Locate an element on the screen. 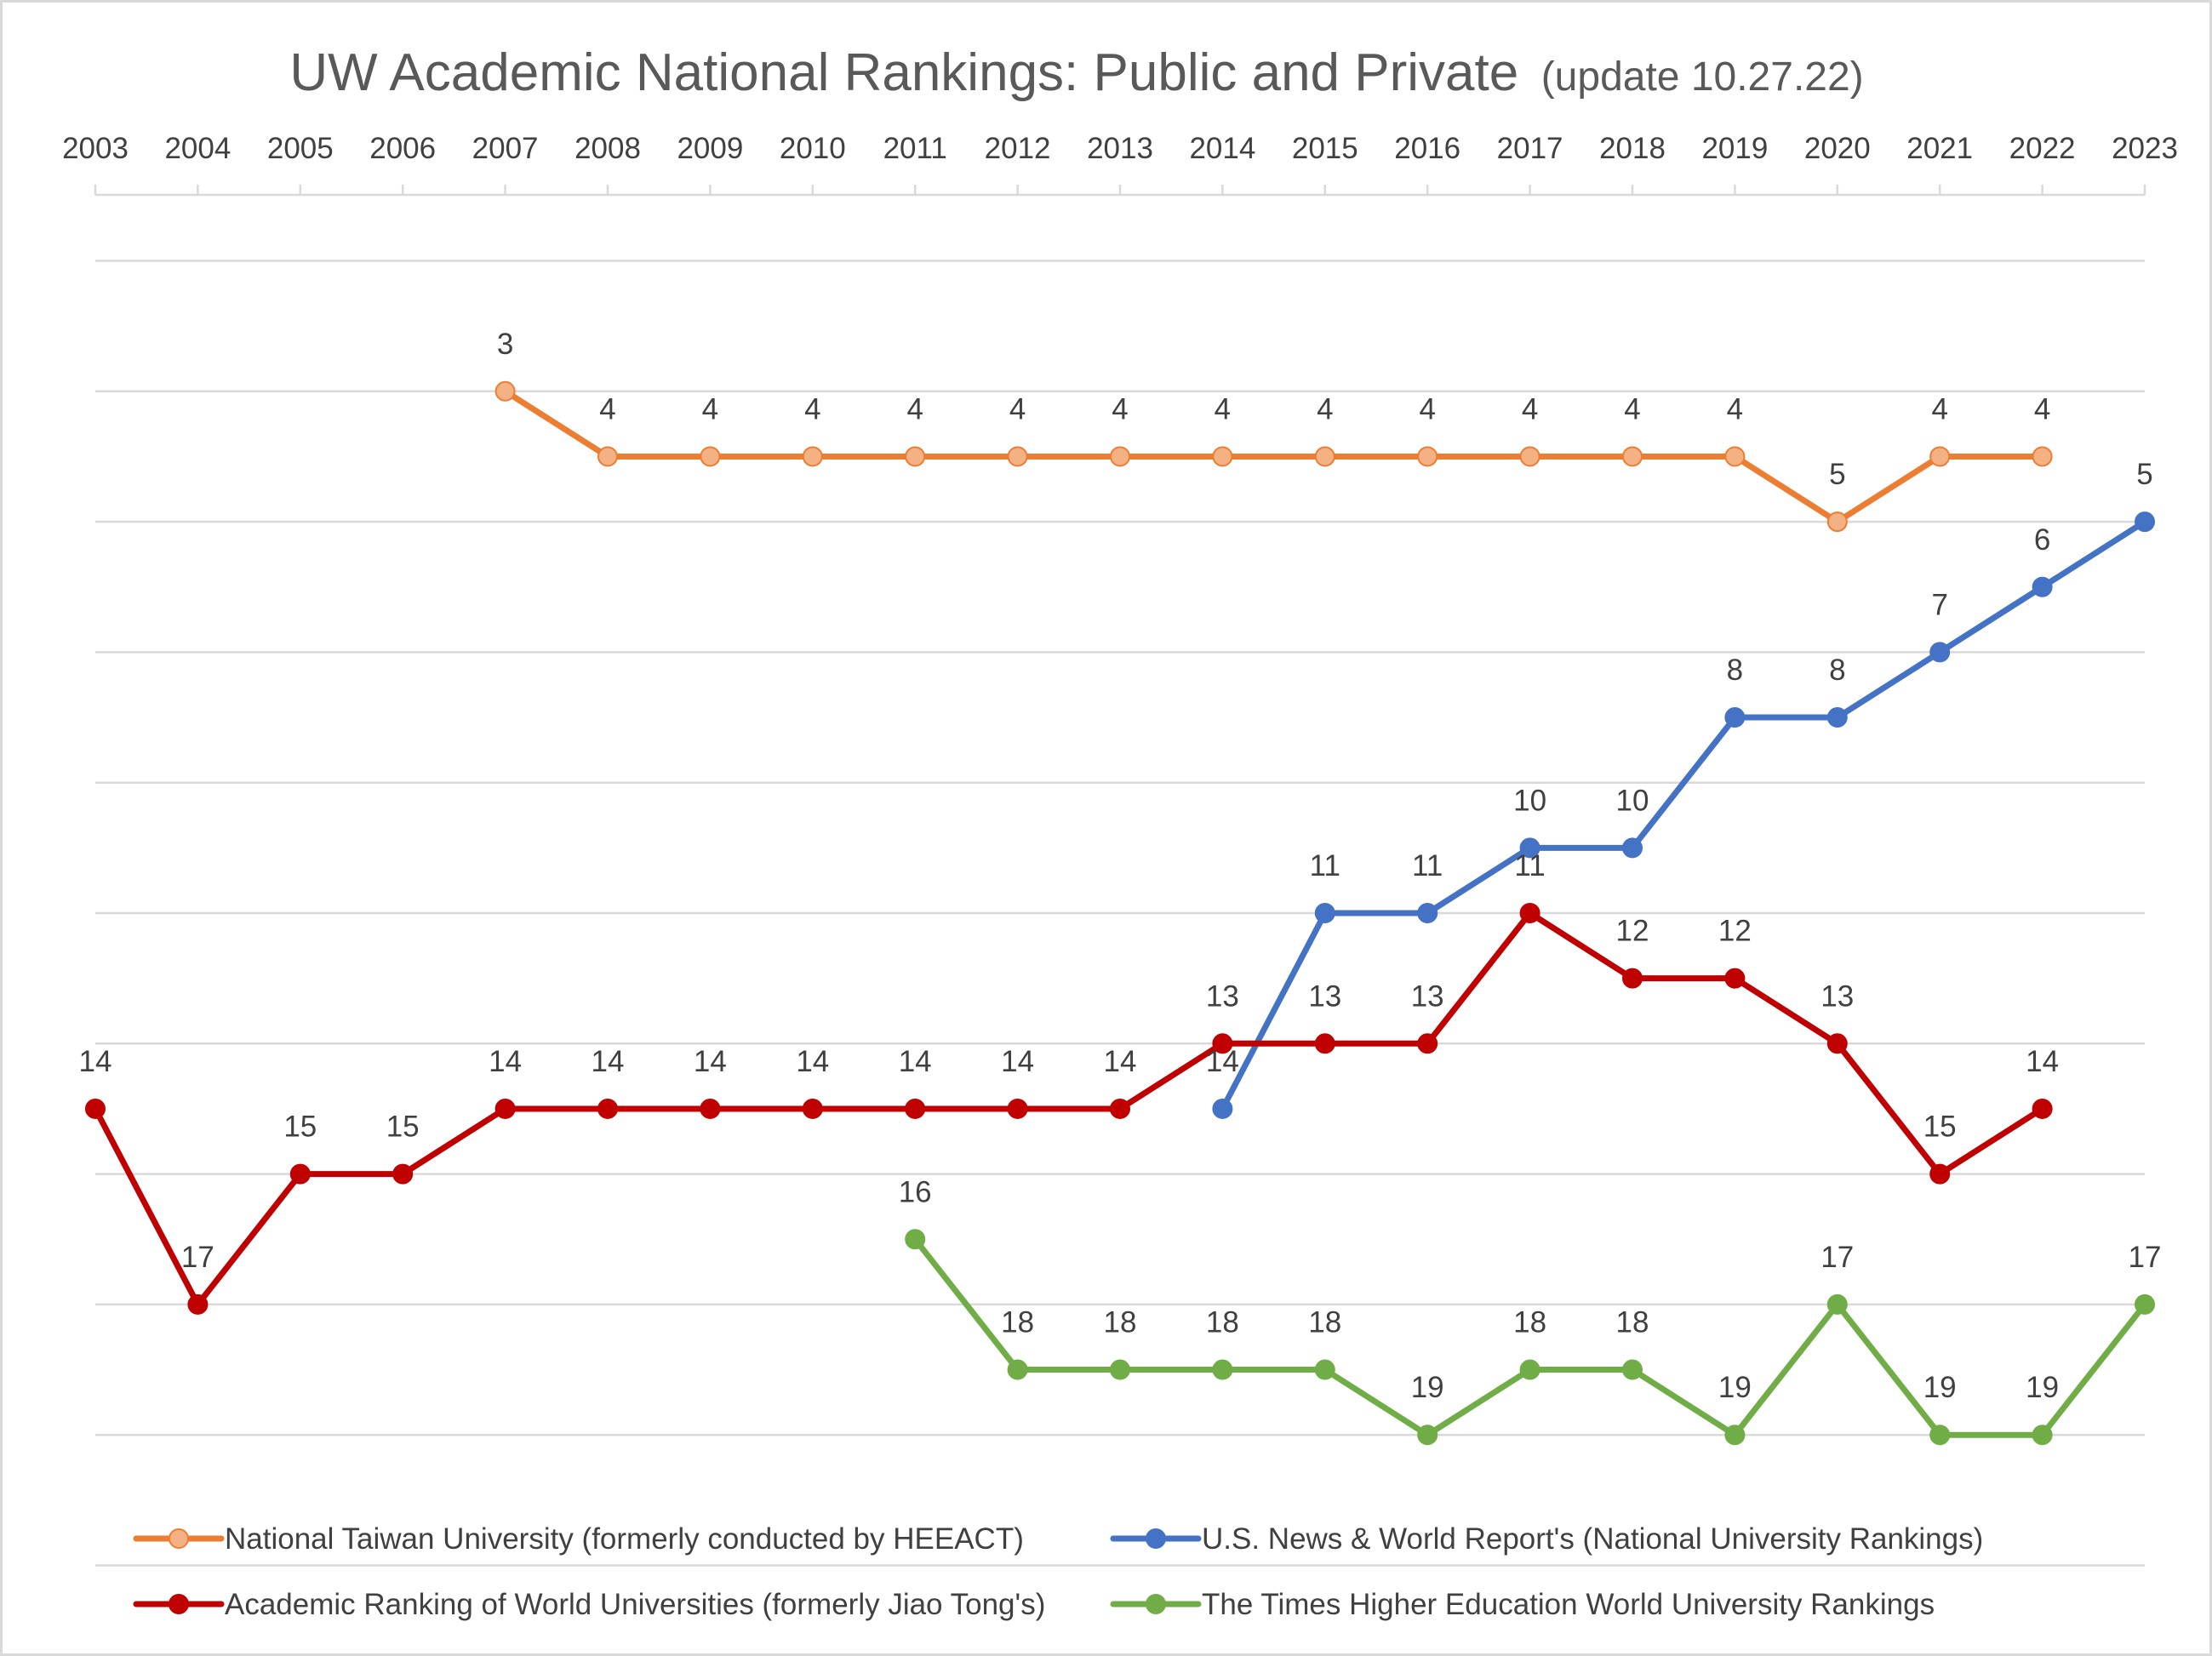  x-tick-label: 2012 is located at coordinates (1018, 148).